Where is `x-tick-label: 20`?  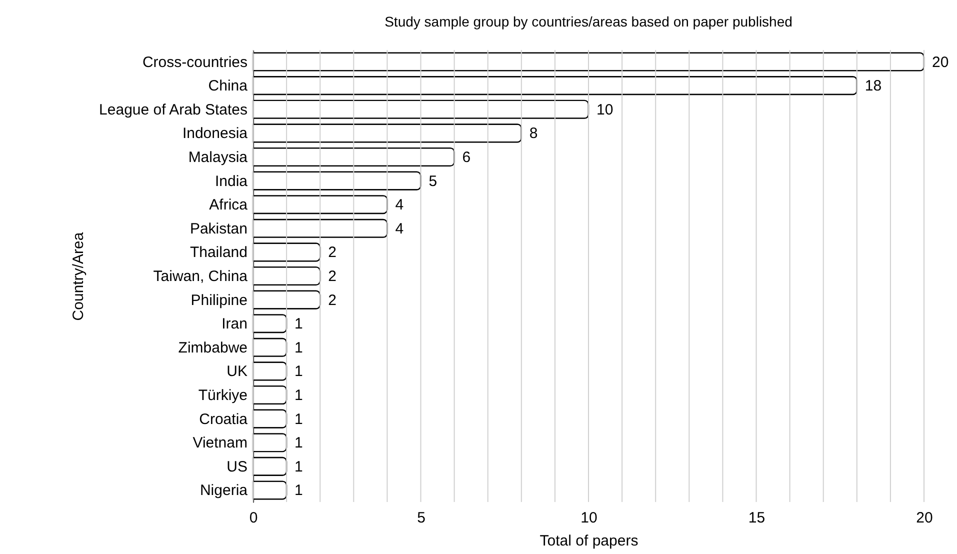
x-tick-label: 20 is located at coordinates (924, 518).